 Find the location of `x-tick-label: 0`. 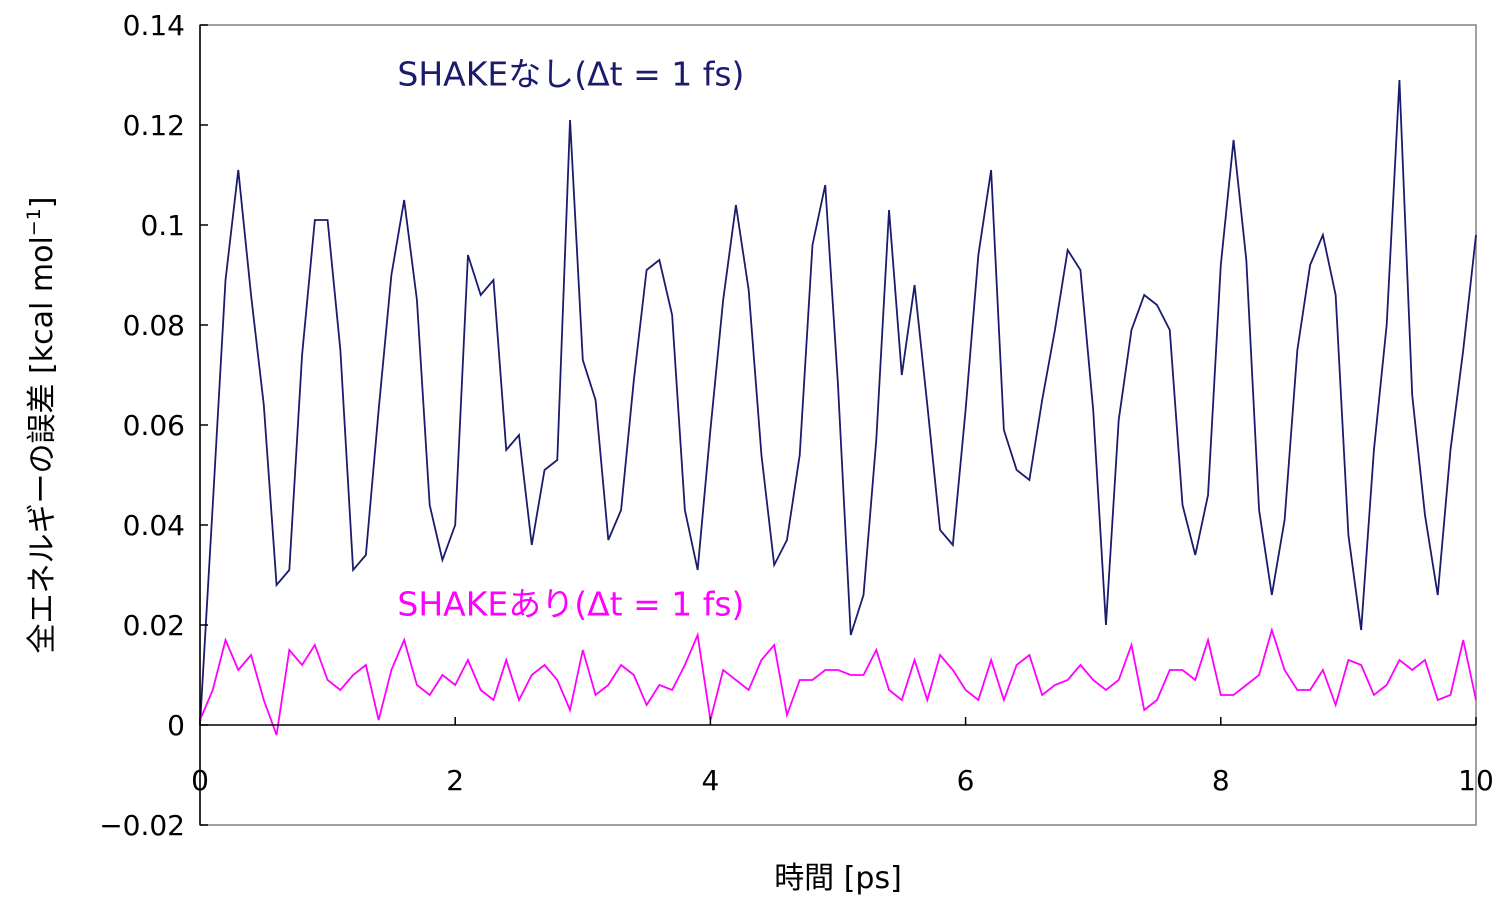

x-tick-label: 0 is located at coordinates (200, 780).